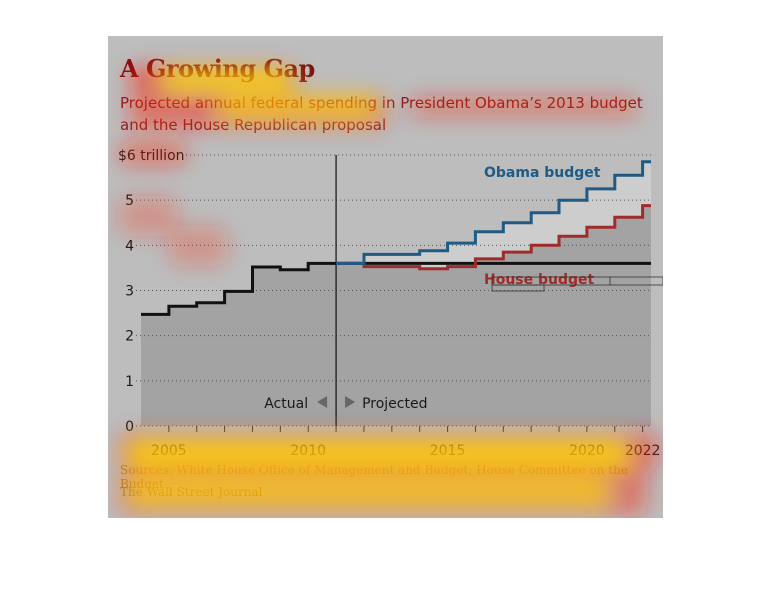 The image size is (770, 612). Describe the element at coordinates (394, 404) in the screenshot. I see `projected-label: Projected` at that location.